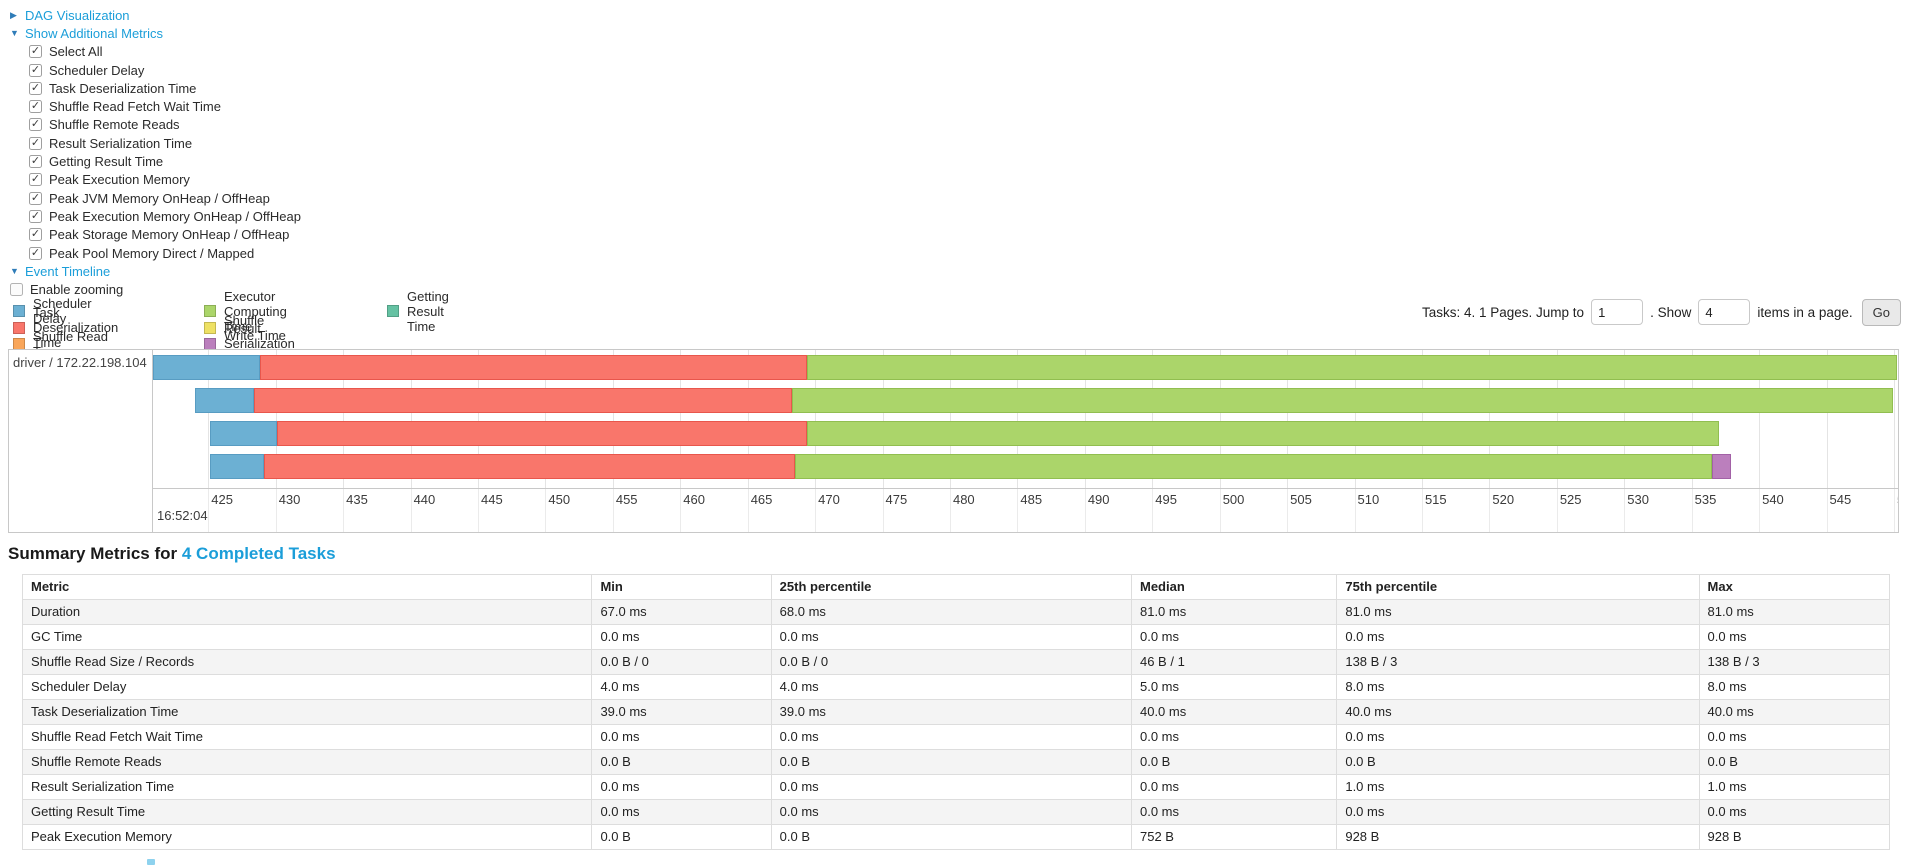  I want to click on axis-tick-label: 435, so click(357, 499).